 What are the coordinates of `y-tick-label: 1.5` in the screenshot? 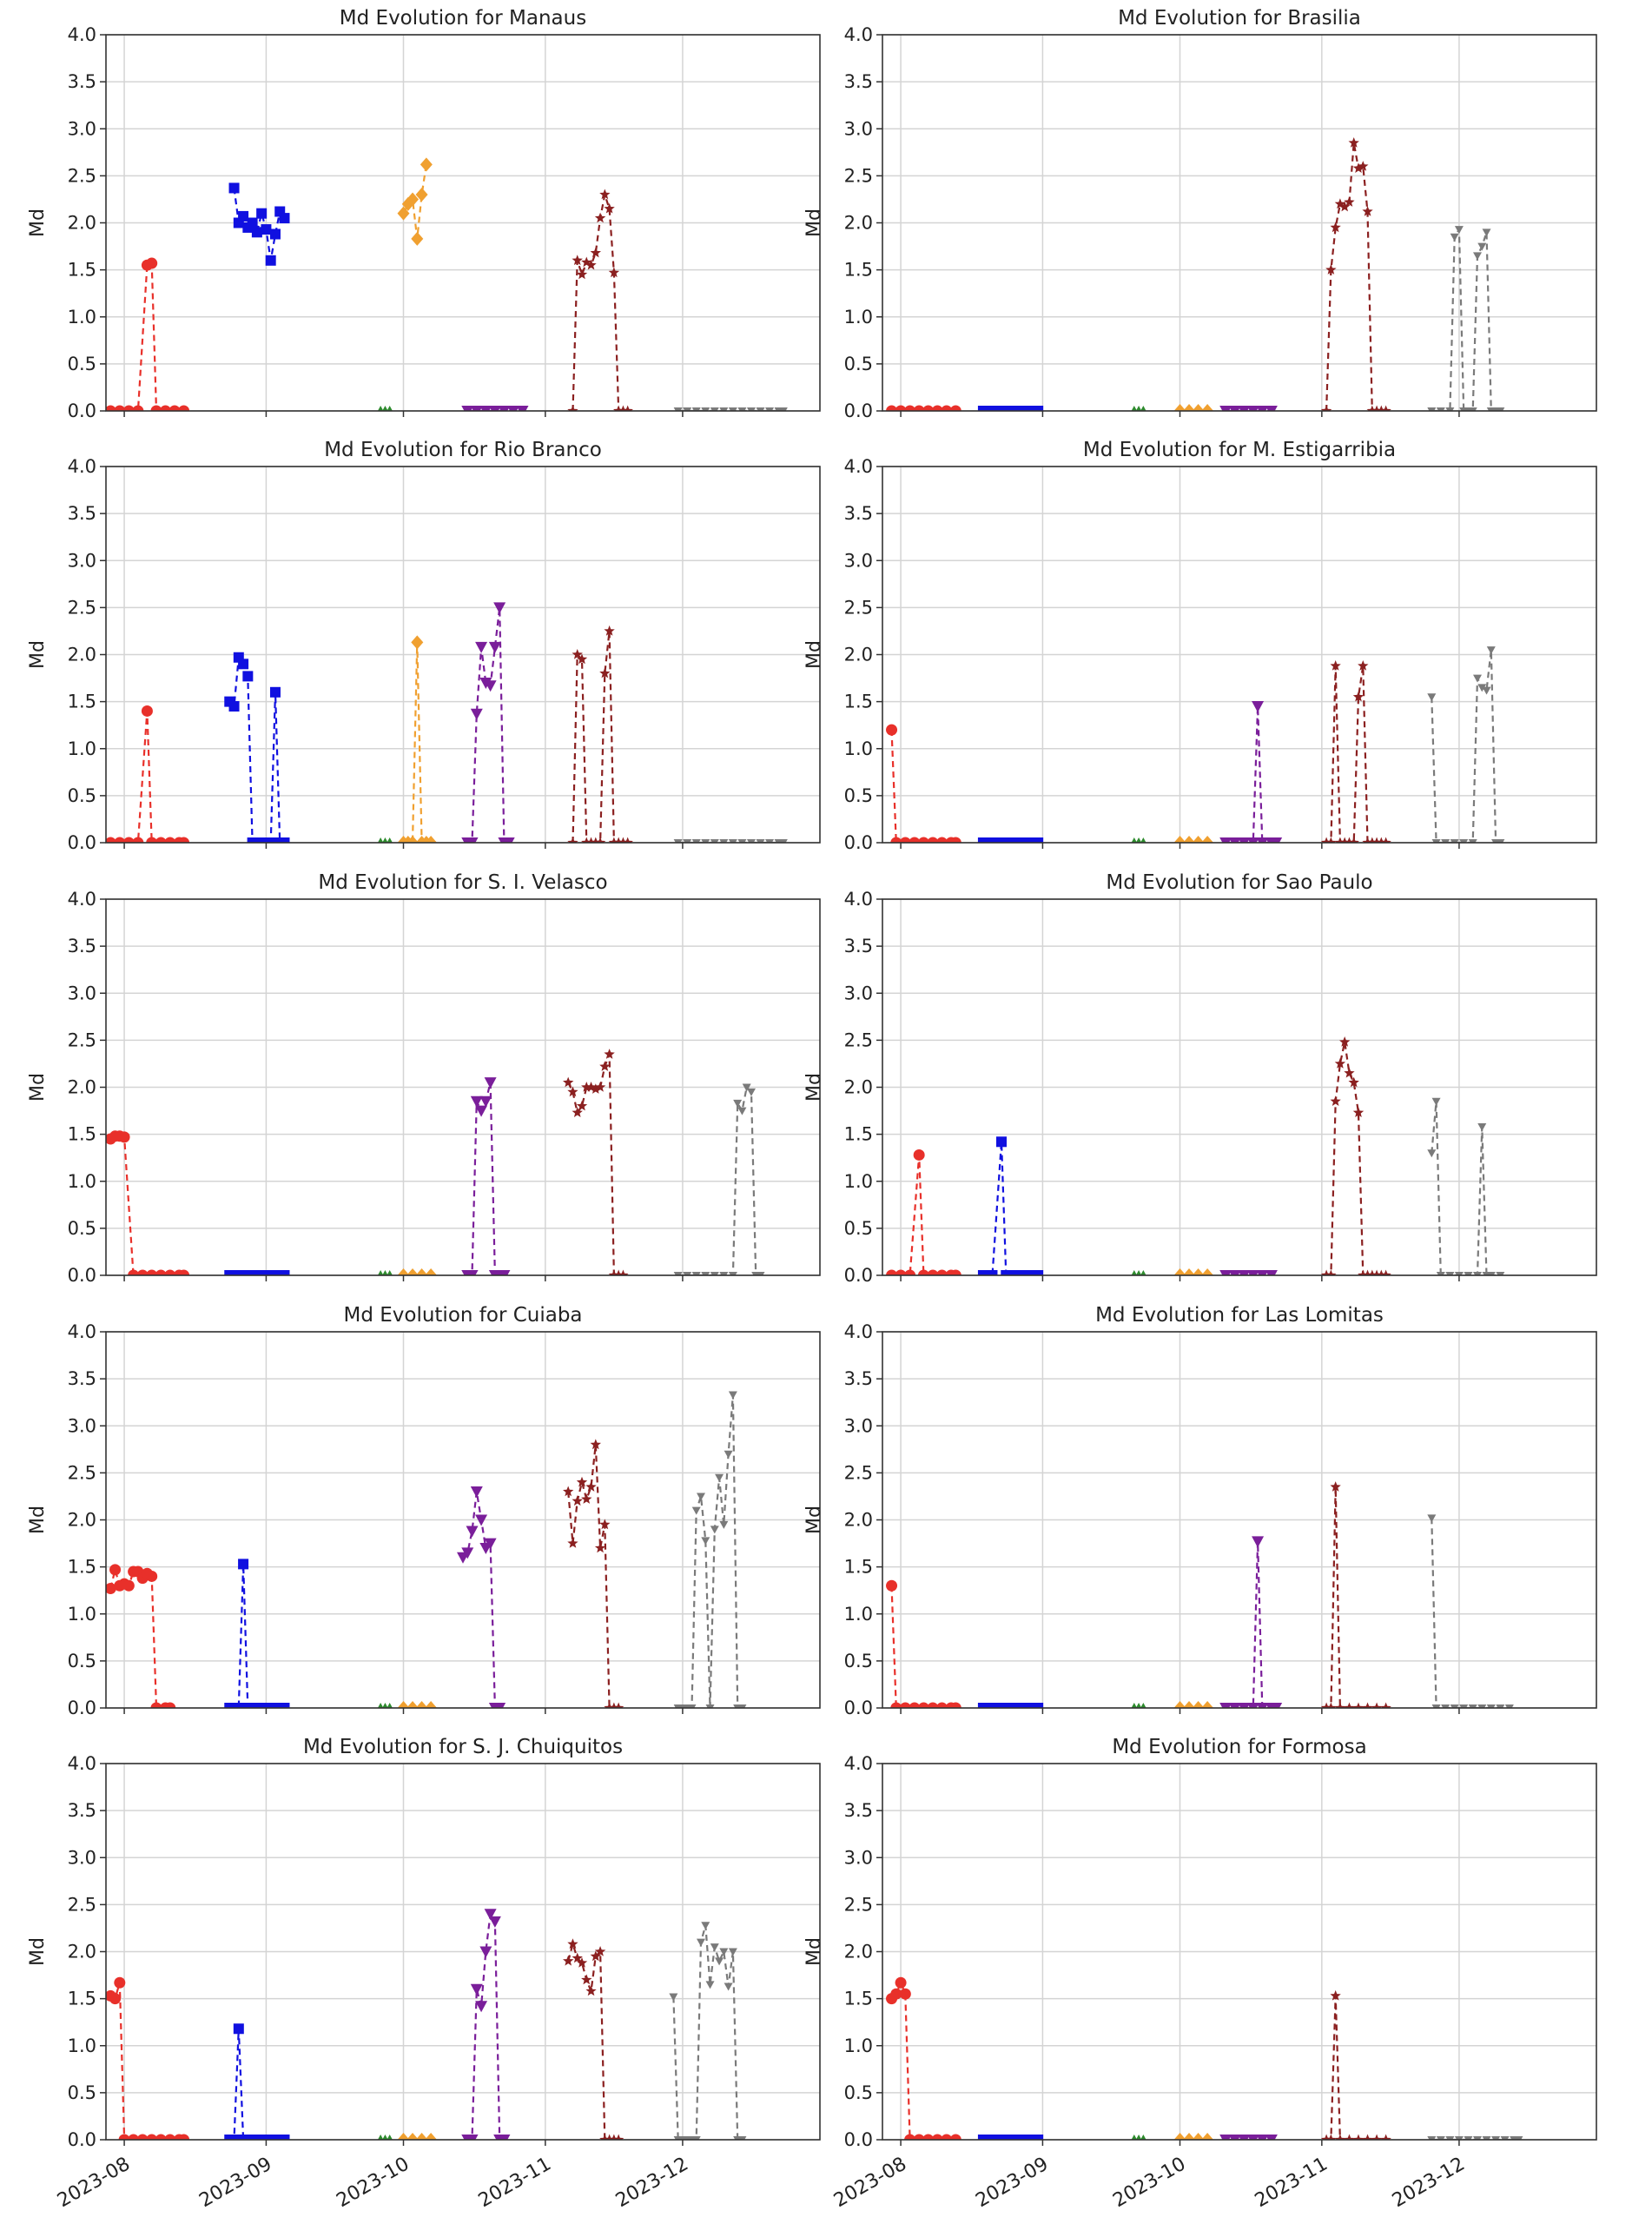 It's located at (82, 1567).